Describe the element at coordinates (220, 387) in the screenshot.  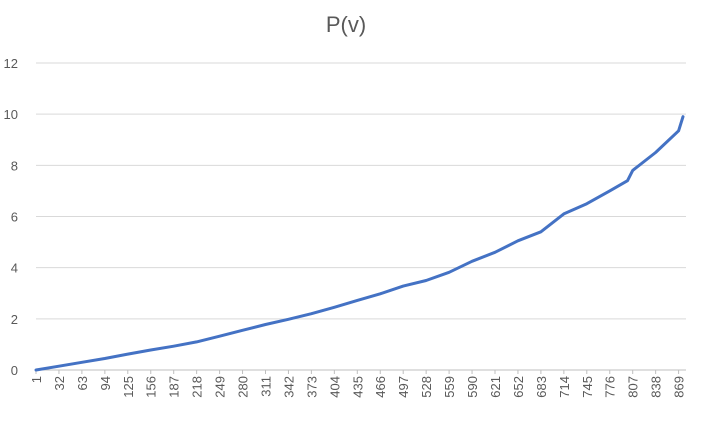
I see `x-tick-label: 249` at that location.